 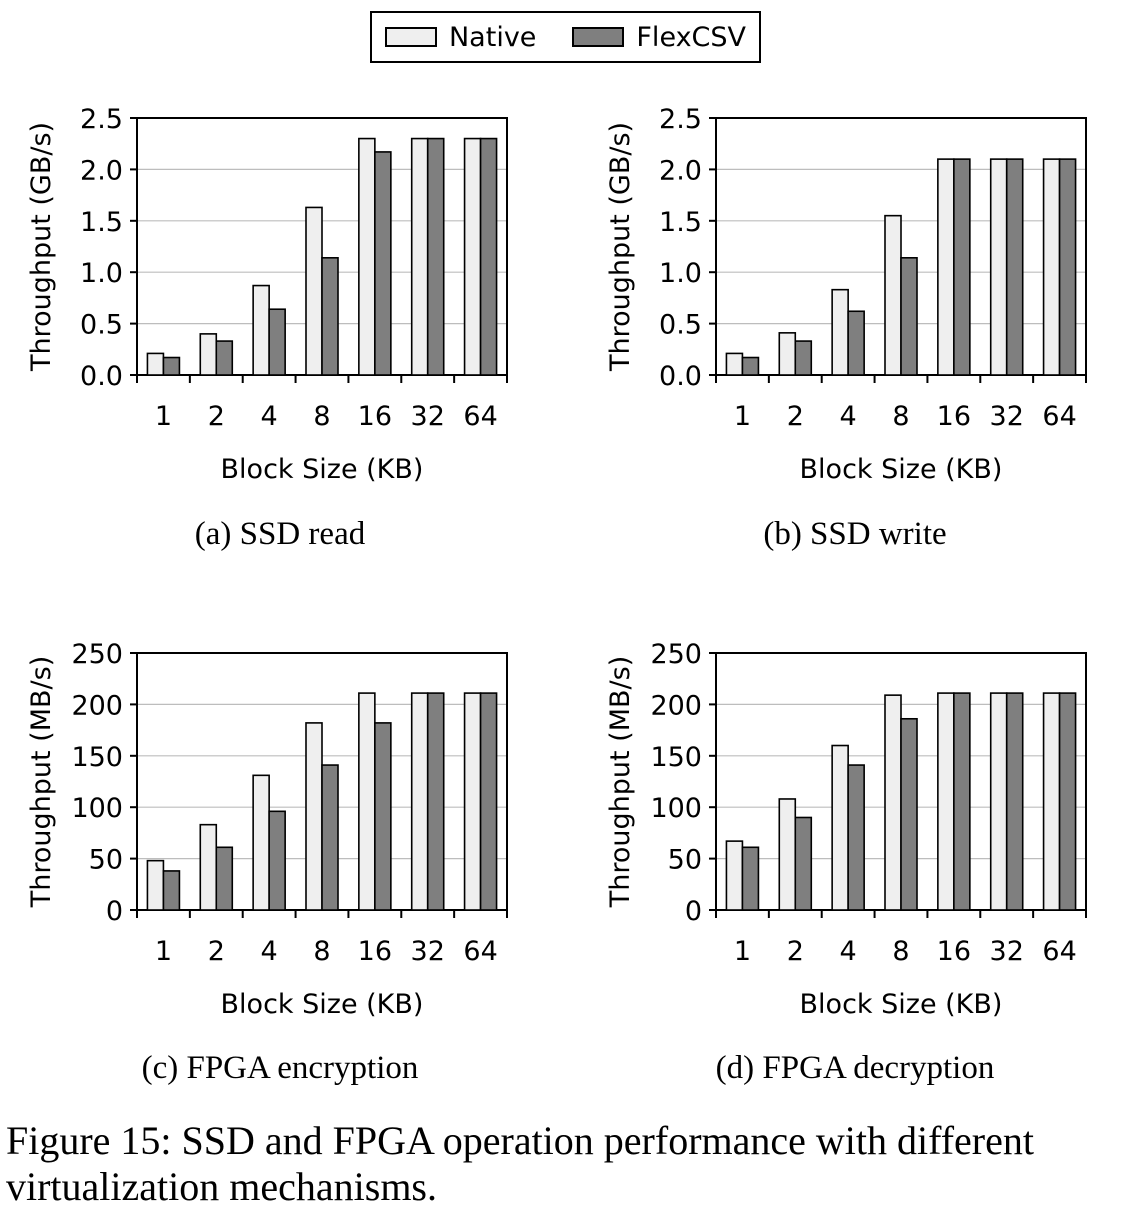 What do you see at coordinates (598, 37) in the screenshot?
I see `legend-swatch-flexcsv` at bounding box center [598, 37].